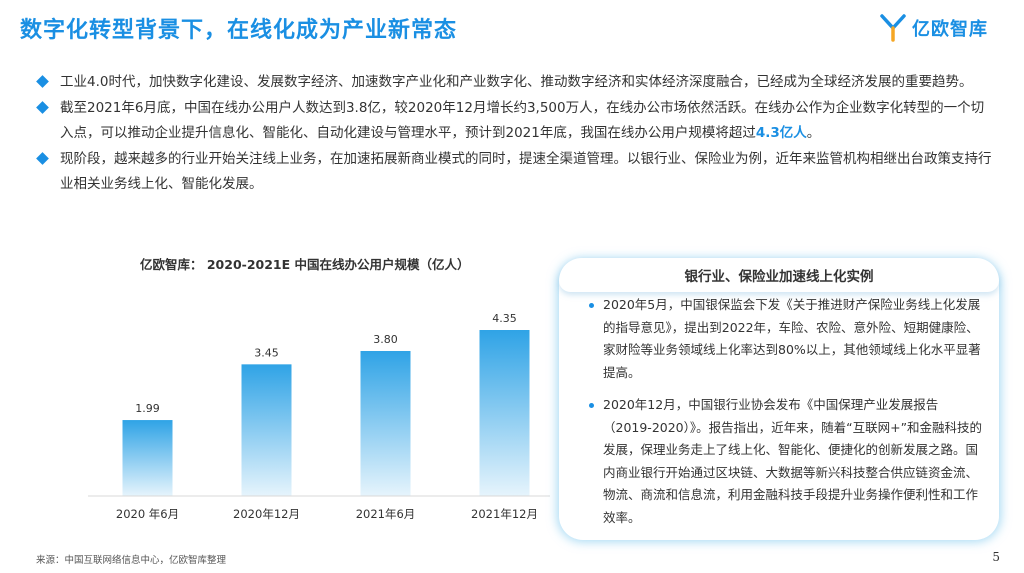  What do you see at coordinates (266, 352) in the screenshot?
I see `bar-value-label: 3.45` at bounding box center [266, 352].